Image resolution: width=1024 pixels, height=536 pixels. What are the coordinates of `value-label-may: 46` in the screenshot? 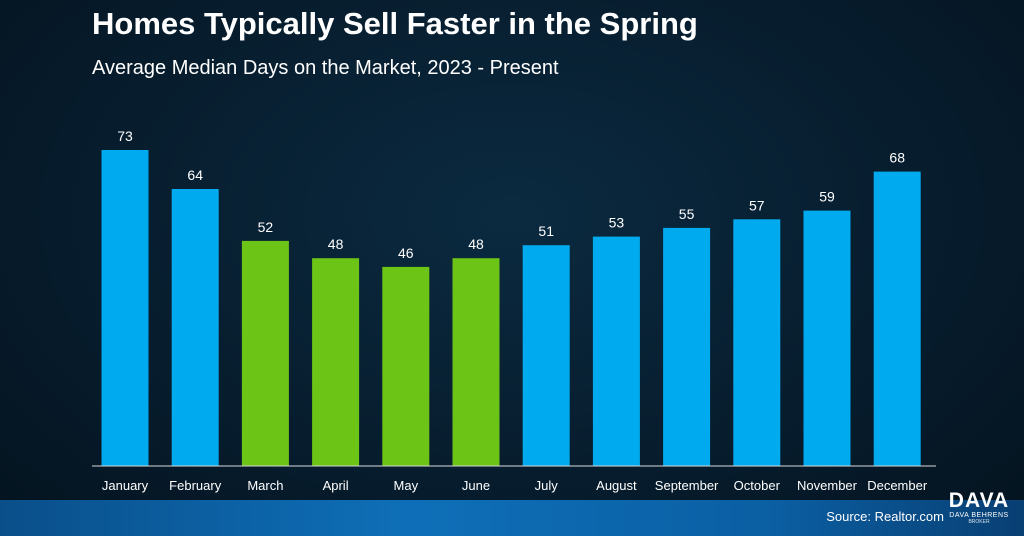 It's located at (406, 253).